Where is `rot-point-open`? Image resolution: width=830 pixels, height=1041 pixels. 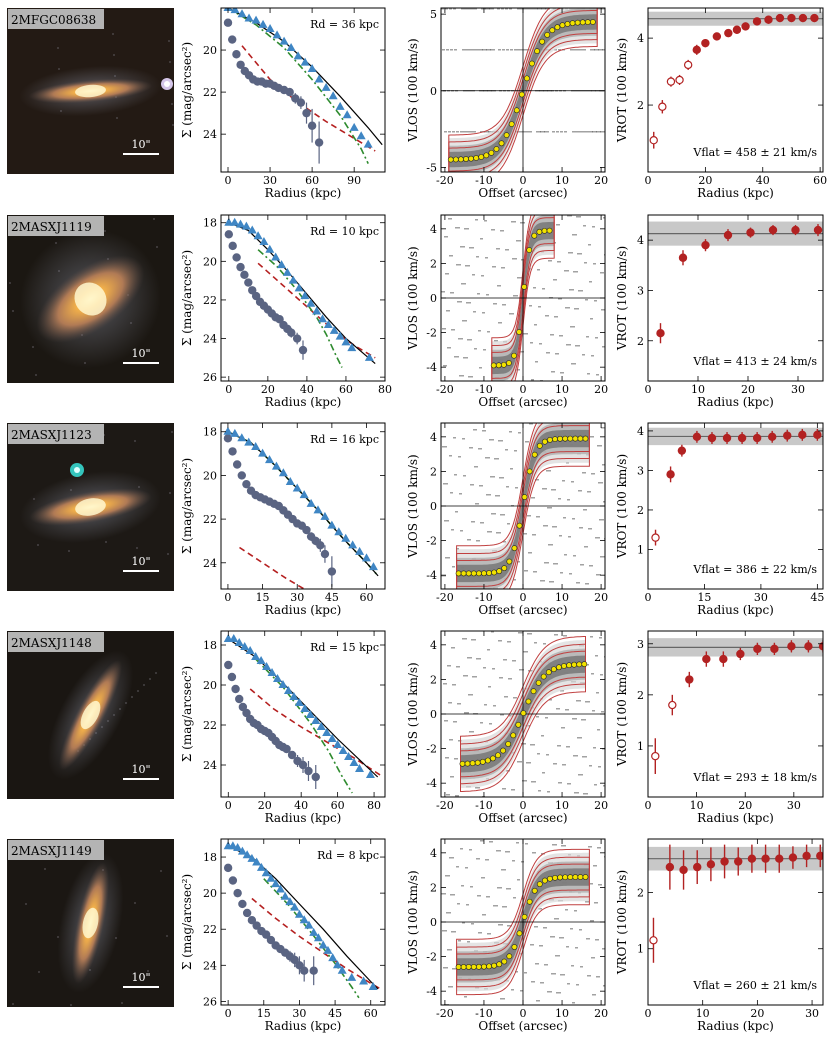
rot-point-open is located at coordinates (653, 140).